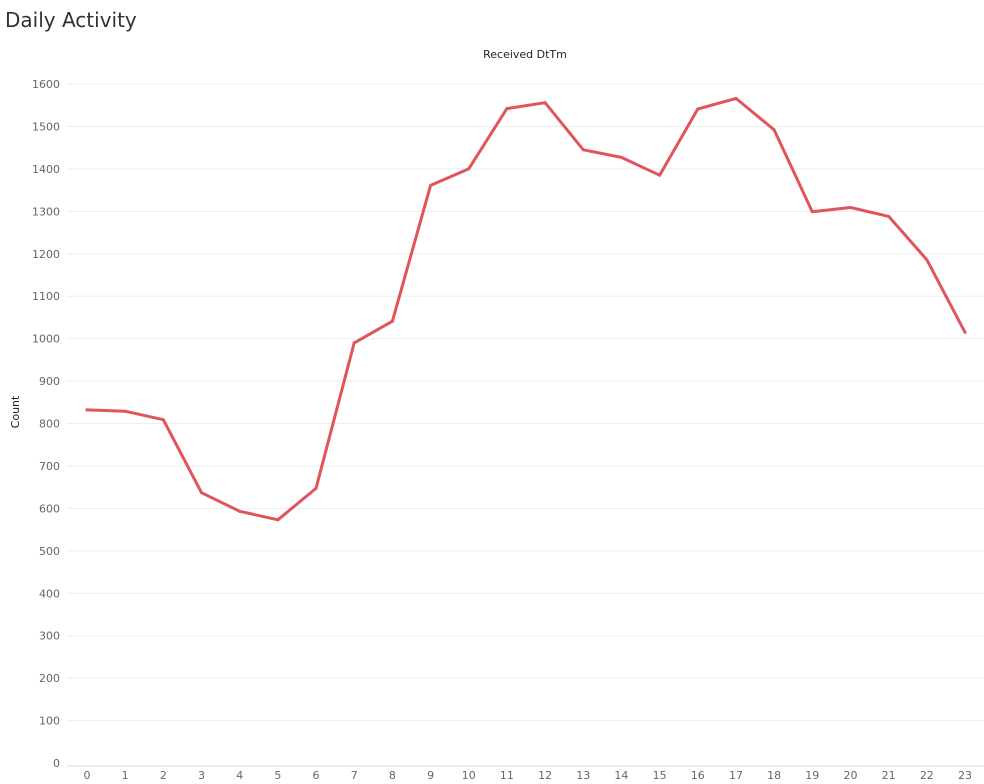  What do you see at coordinates (15, 411) in the screenshot?
I see `y-axis-title: Count` at bounding box center [15, 411].